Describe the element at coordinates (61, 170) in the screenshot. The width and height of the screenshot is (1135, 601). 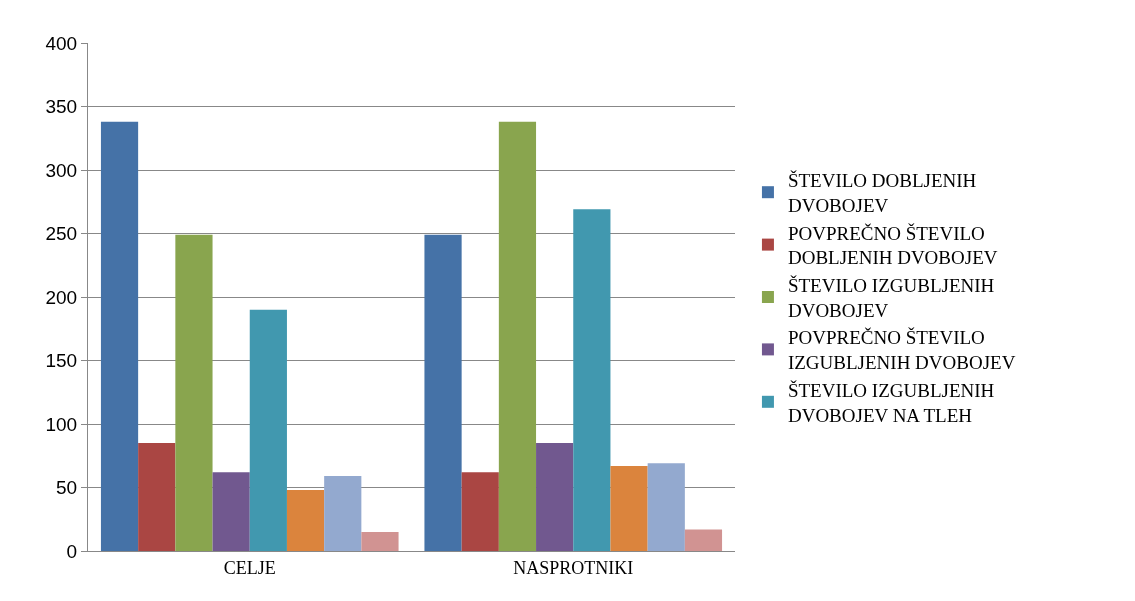
I see `y-tick-label: 300` at that location.